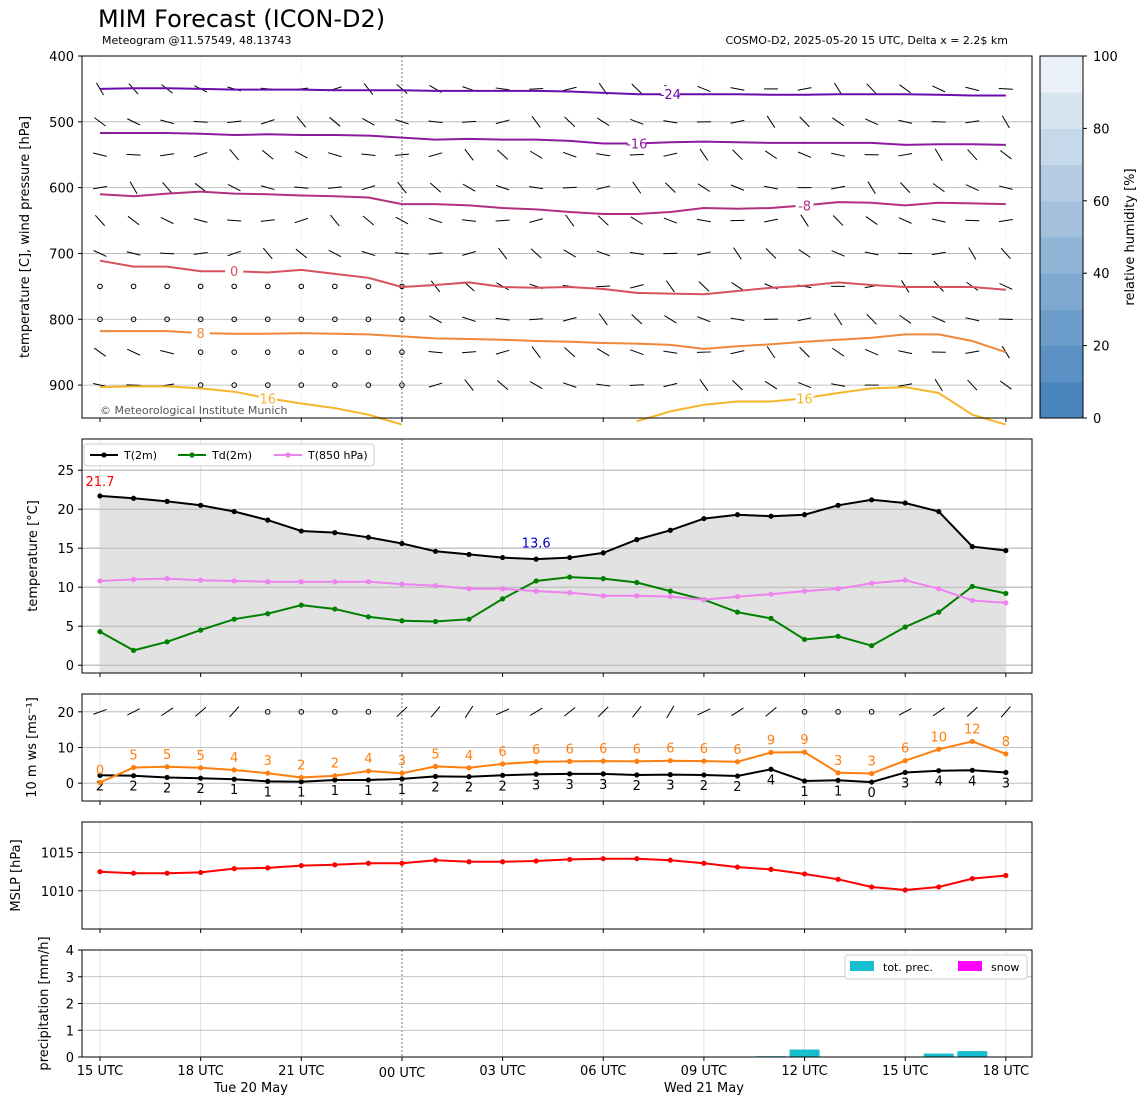  I want to click on date-label: Tue 20 May, so click(250, 1088).